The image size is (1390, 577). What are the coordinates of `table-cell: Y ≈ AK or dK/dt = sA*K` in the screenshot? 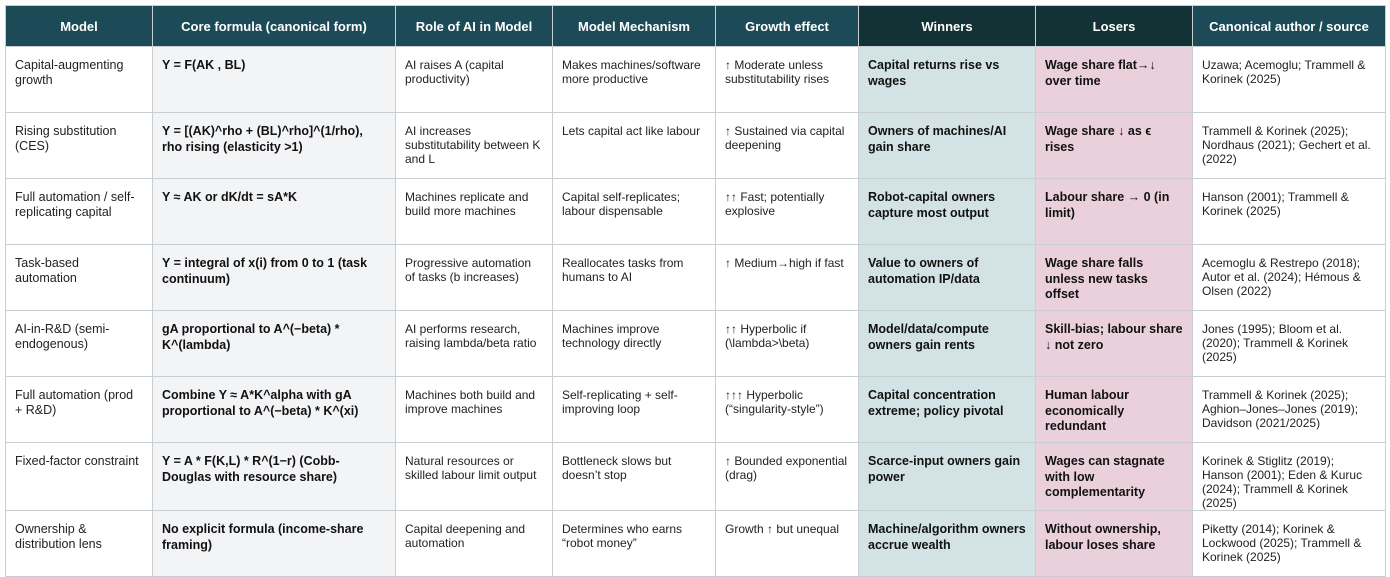 It's located at (274, 211).